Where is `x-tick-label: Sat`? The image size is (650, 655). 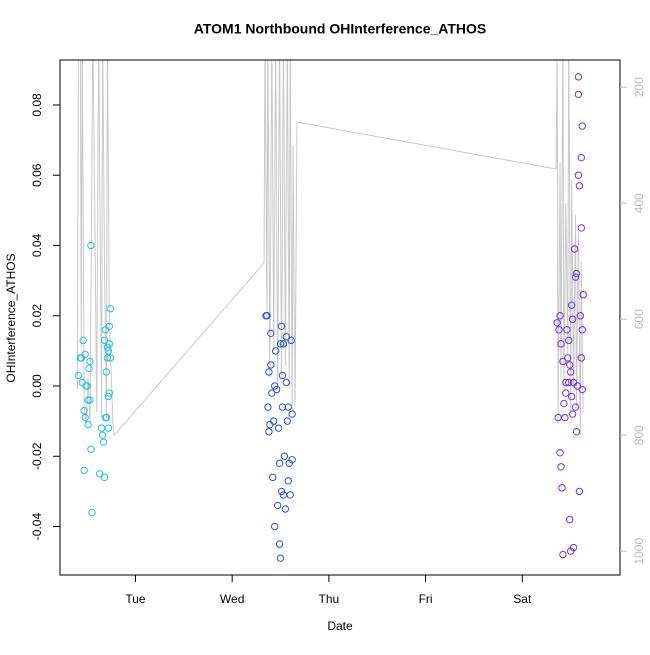
x-tick-label: Sat is located at coordinates (522, 599).